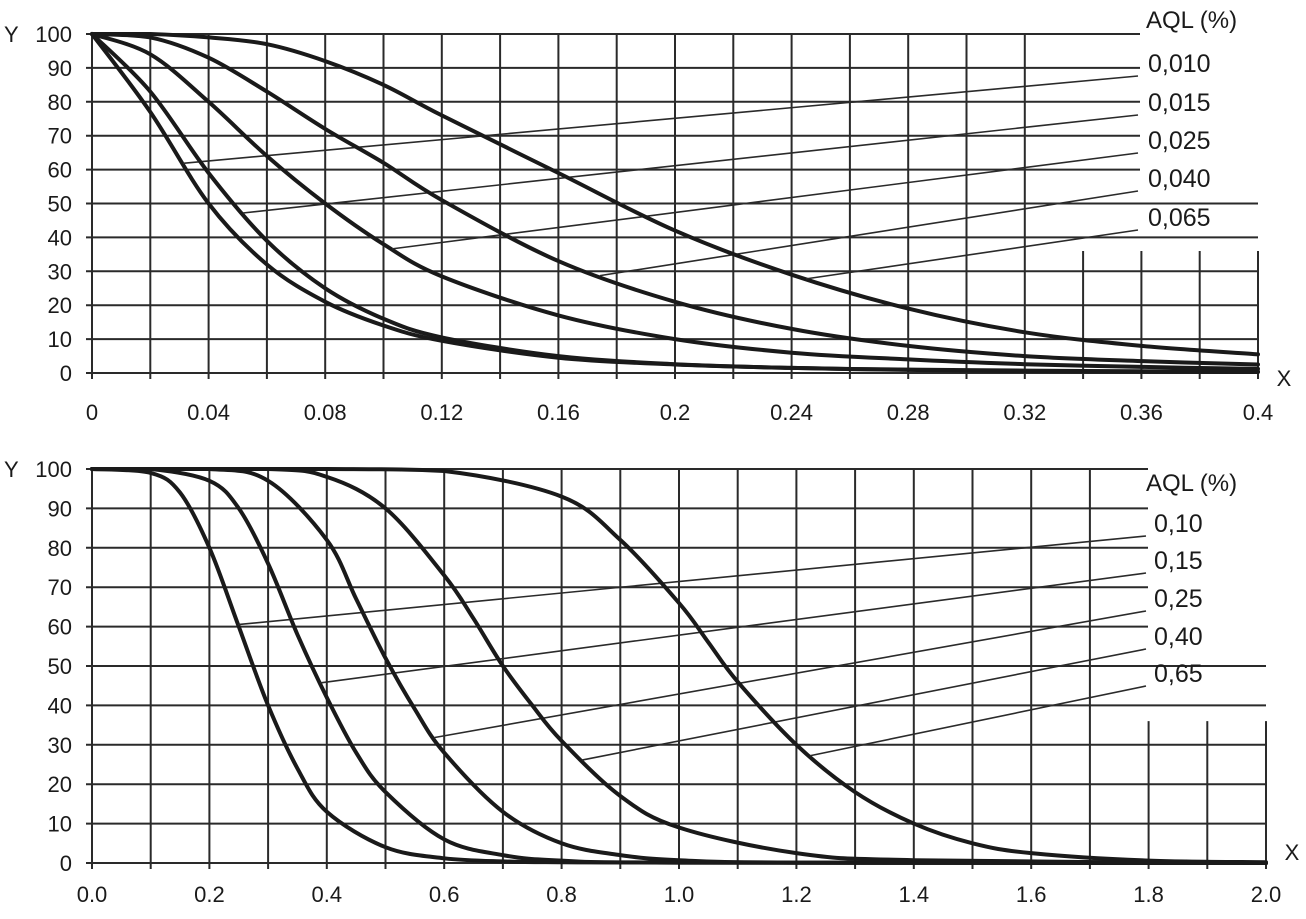  What do you see at coordinates (558, 412) in the screenshot?
I see `x-tick-label: 0.16` at bounding box center [558, 412].